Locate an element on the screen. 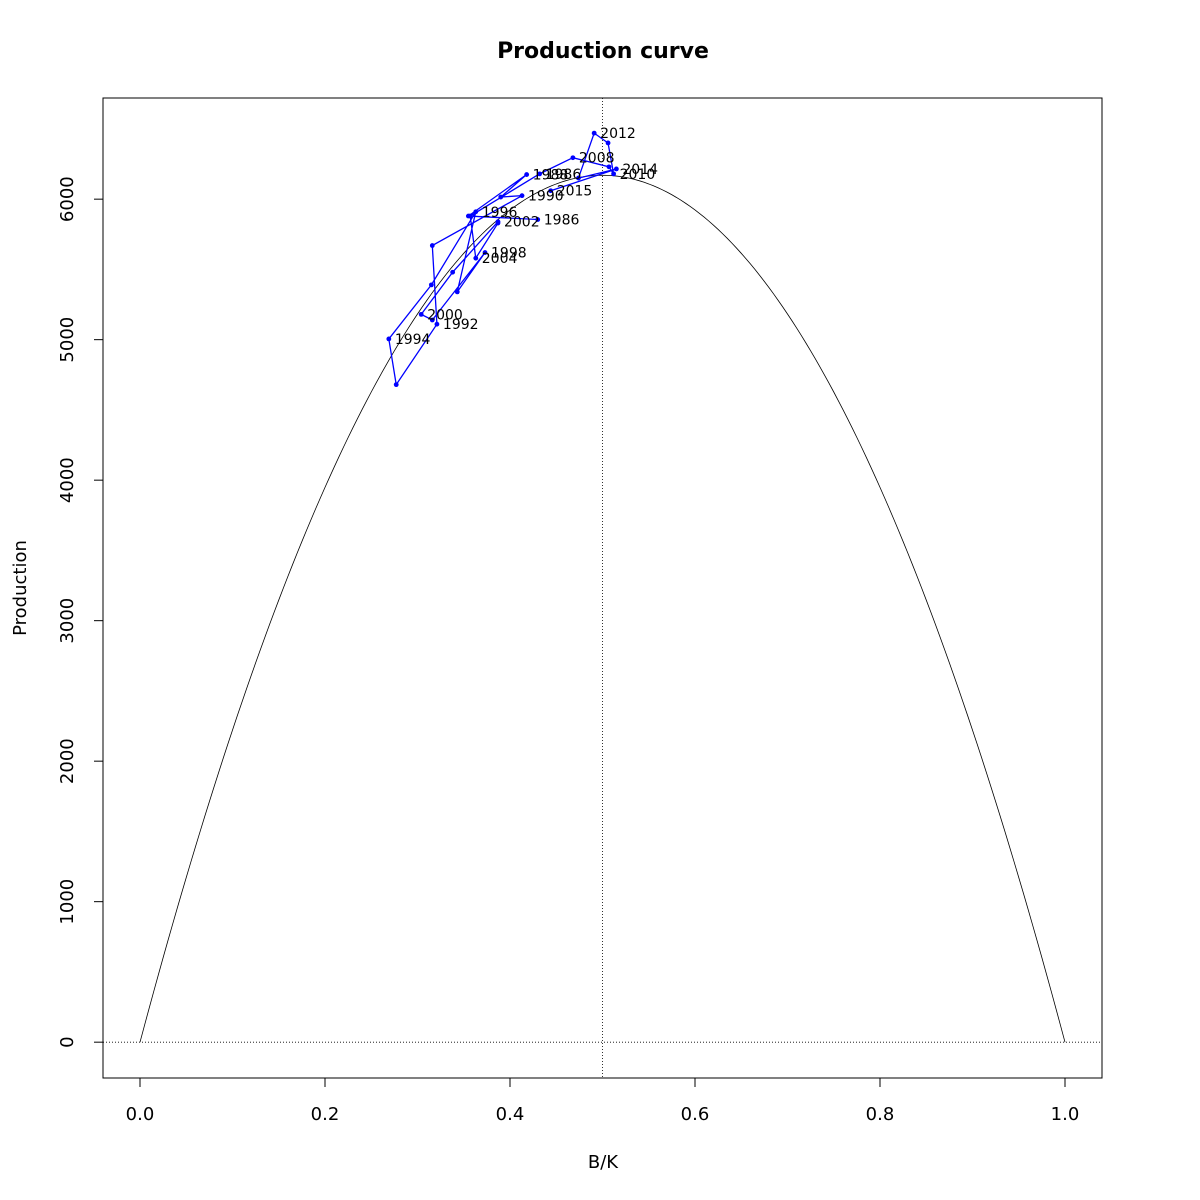 Image resolution: width=1200 pixels, height=1200 pixels. x-tick-label: 0.8 is located at coordinates (880, 1114).